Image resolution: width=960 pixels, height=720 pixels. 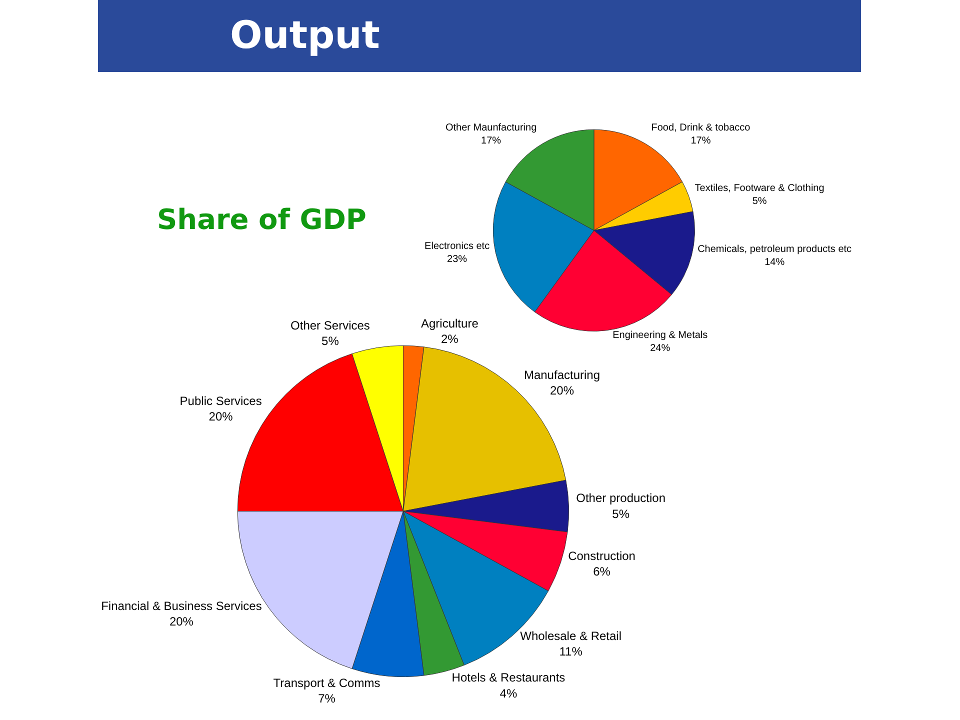 I want to click on slice-label: Engineering & Metals, so click(x=660, y=336).